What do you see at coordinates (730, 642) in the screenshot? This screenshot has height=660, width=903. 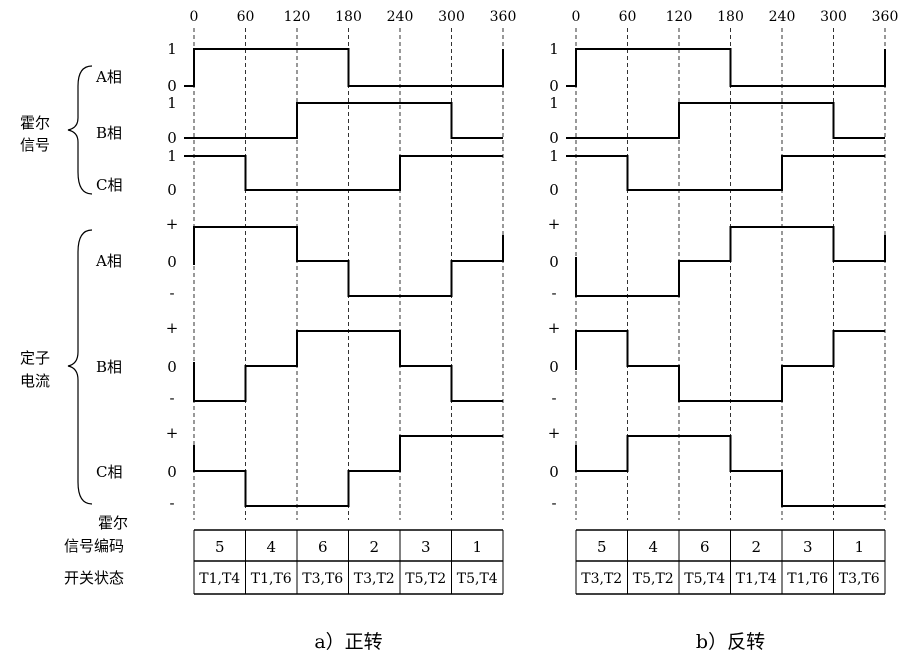 I see `panel-caption: b）反转` at bounding box center [730, 642].